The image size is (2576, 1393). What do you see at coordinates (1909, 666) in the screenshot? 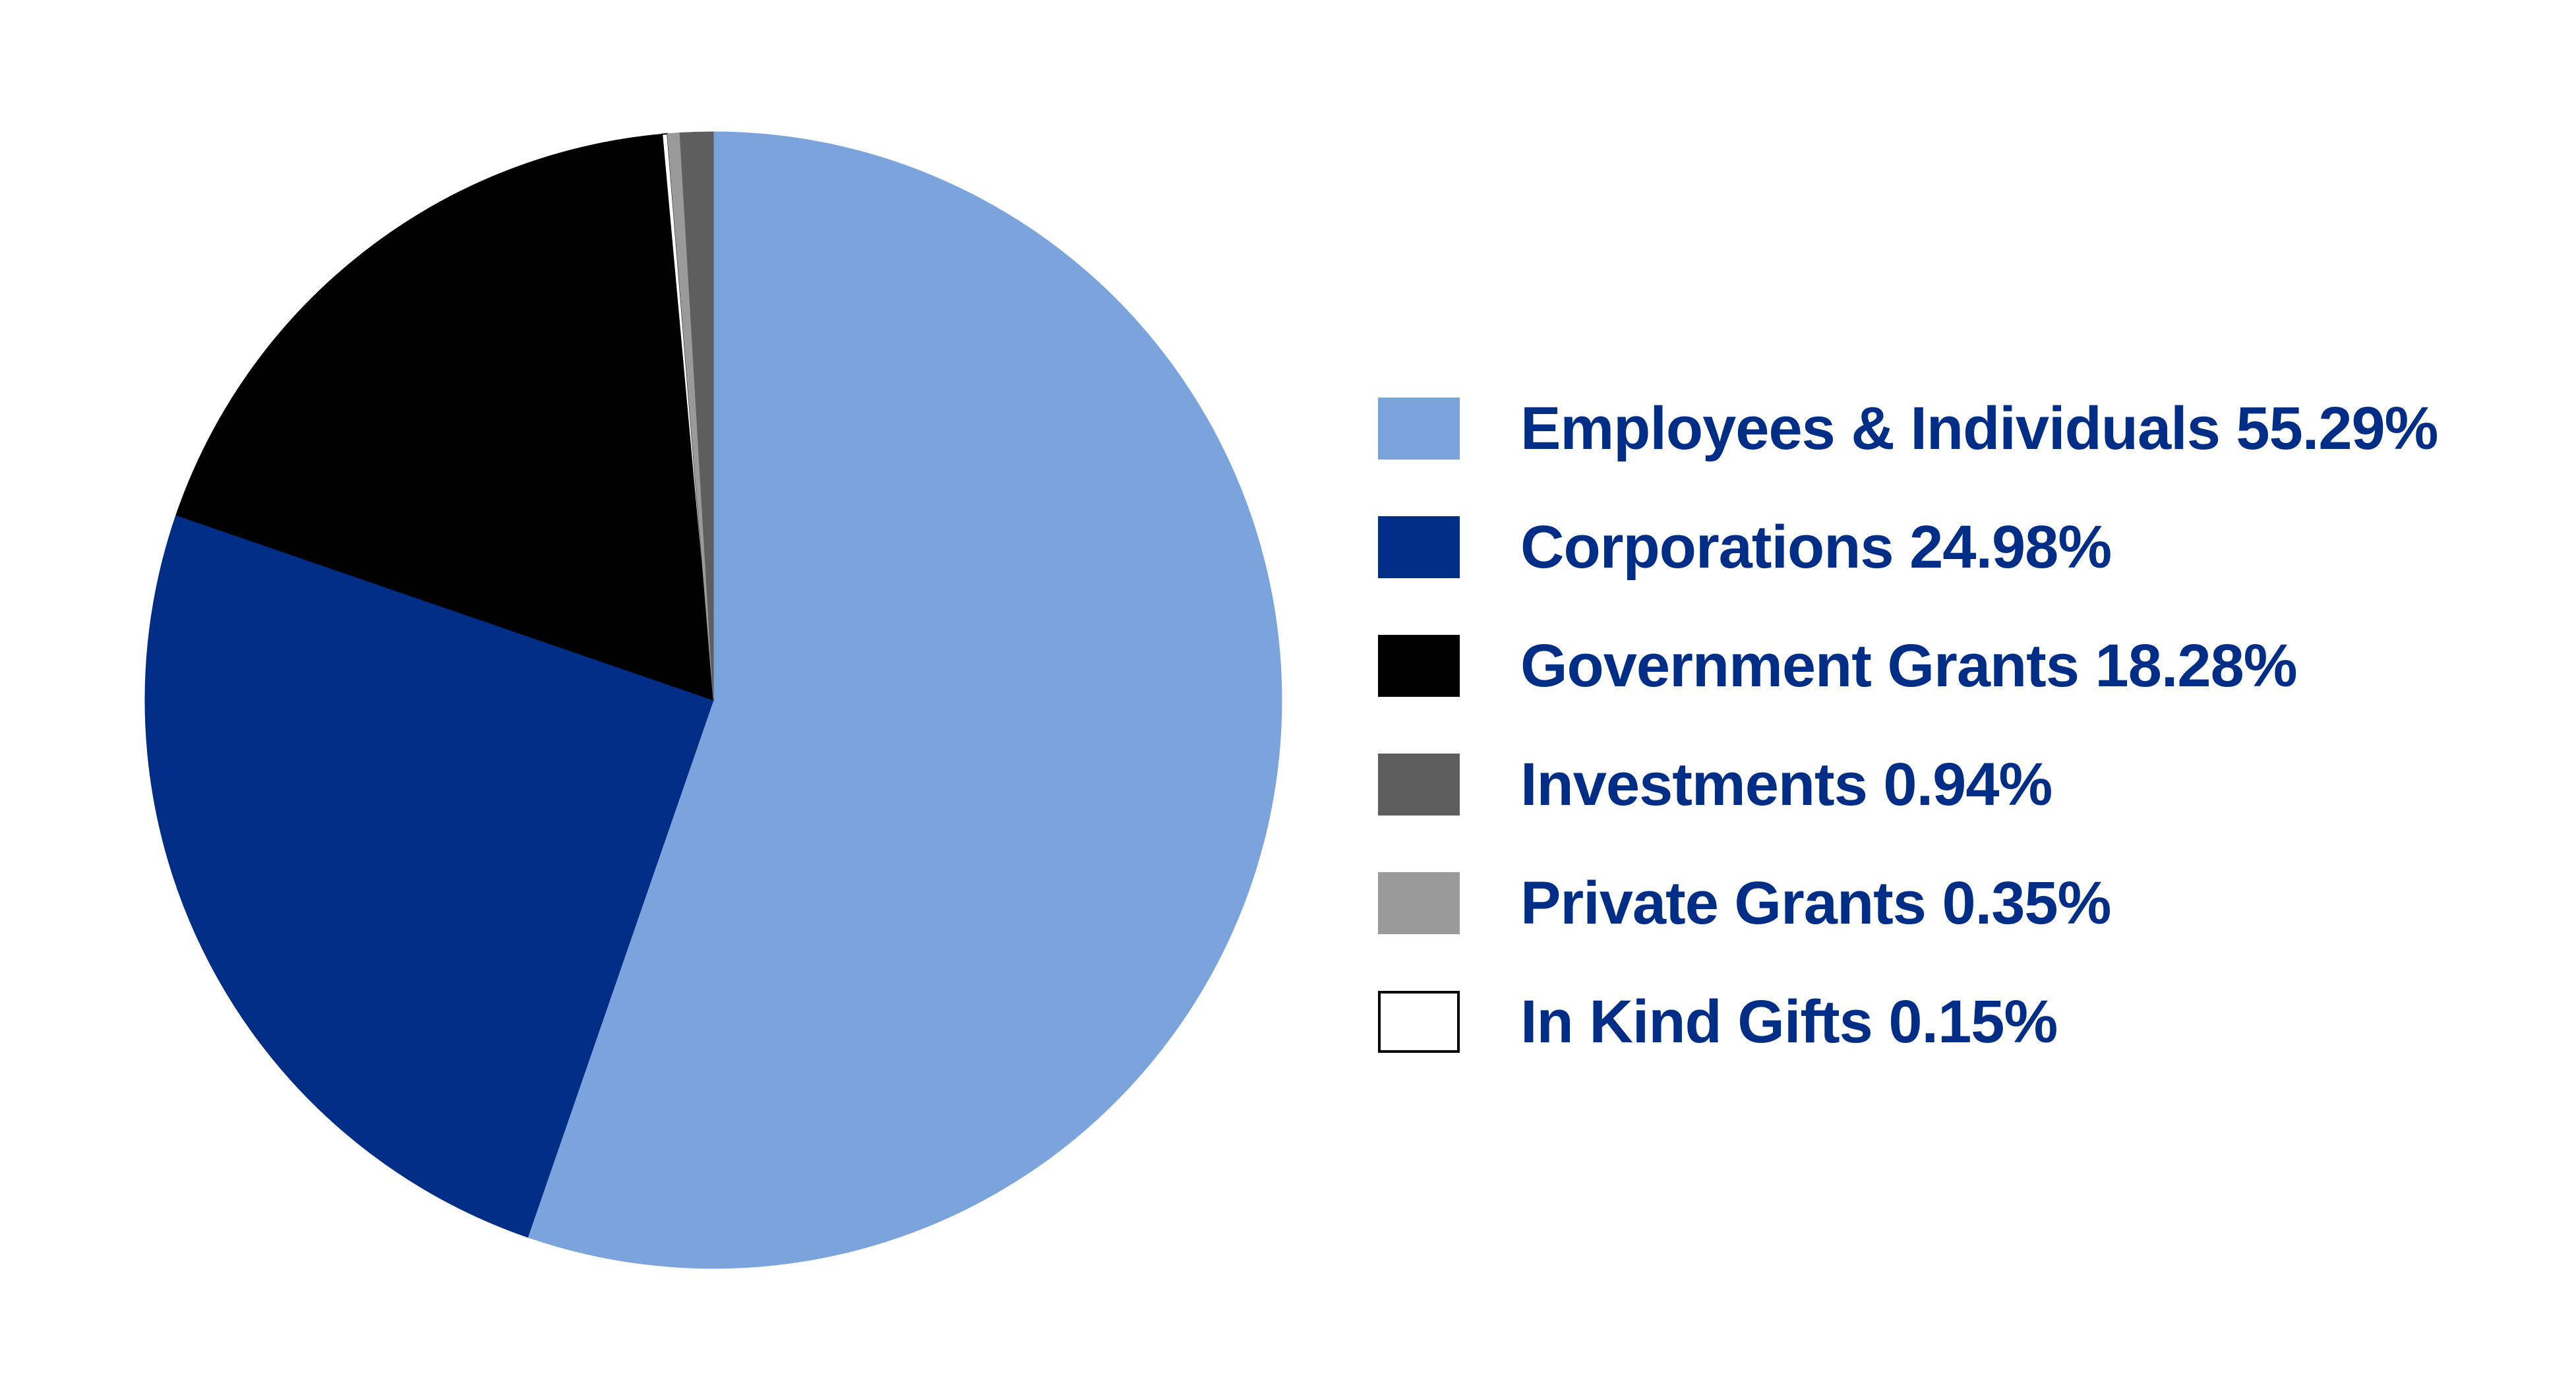
I see `legend-label: Government Grants 18.28%` at bounding box center [1909, 666].